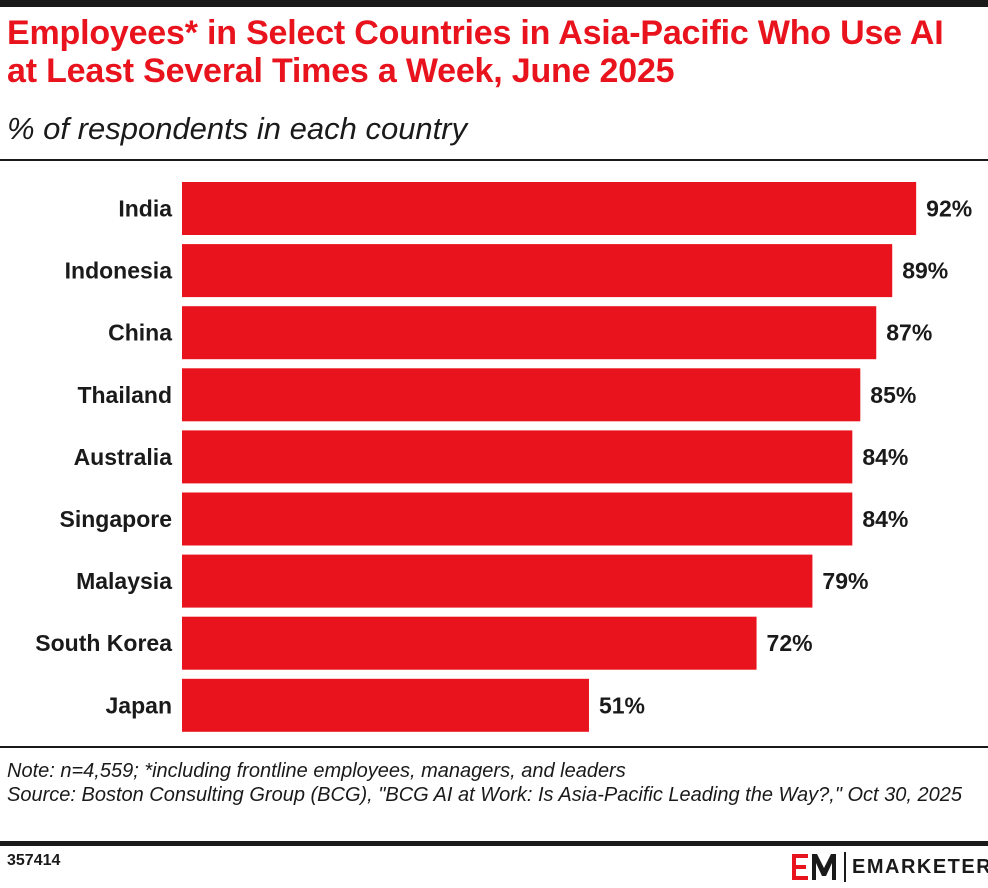 The width and height of the screenshot is (988, 888). Describe the element at coordinates (909, 333) in the screenshot. I see `value-label: 87%` at that location.